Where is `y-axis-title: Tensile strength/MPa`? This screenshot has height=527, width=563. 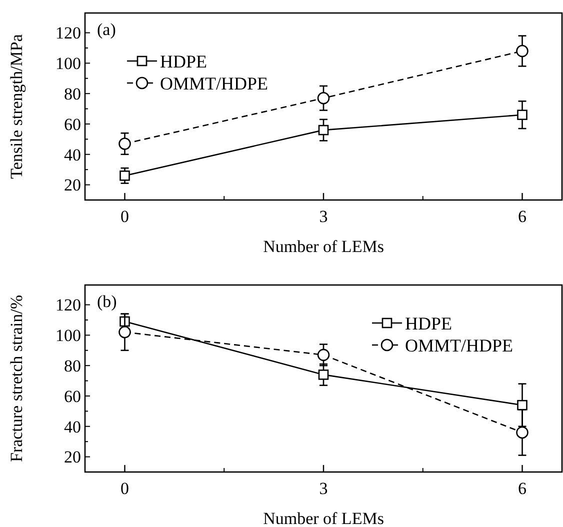 y-axis-title: Tensile strength/MPa is located at coordinates (16, 106).